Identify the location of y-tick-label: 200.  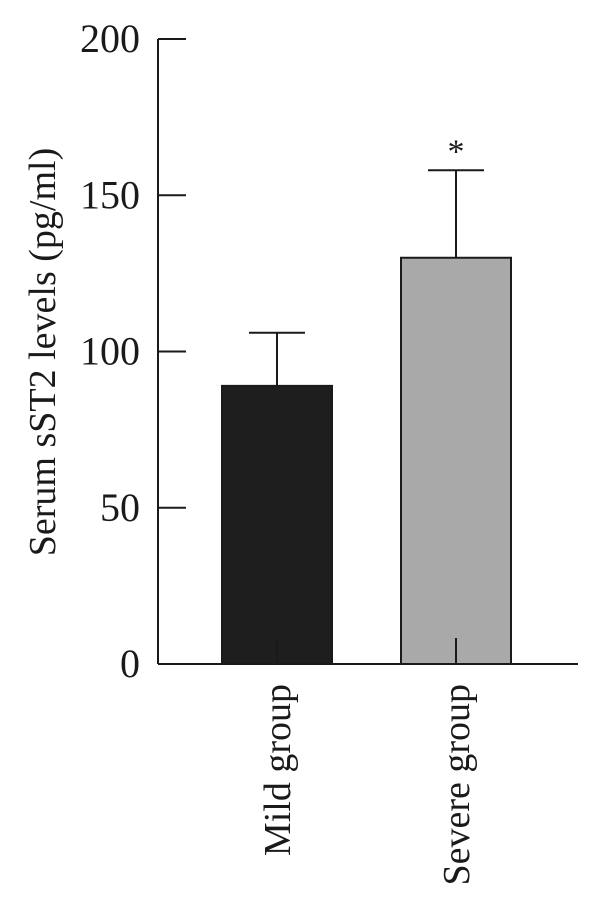
(110, 38).